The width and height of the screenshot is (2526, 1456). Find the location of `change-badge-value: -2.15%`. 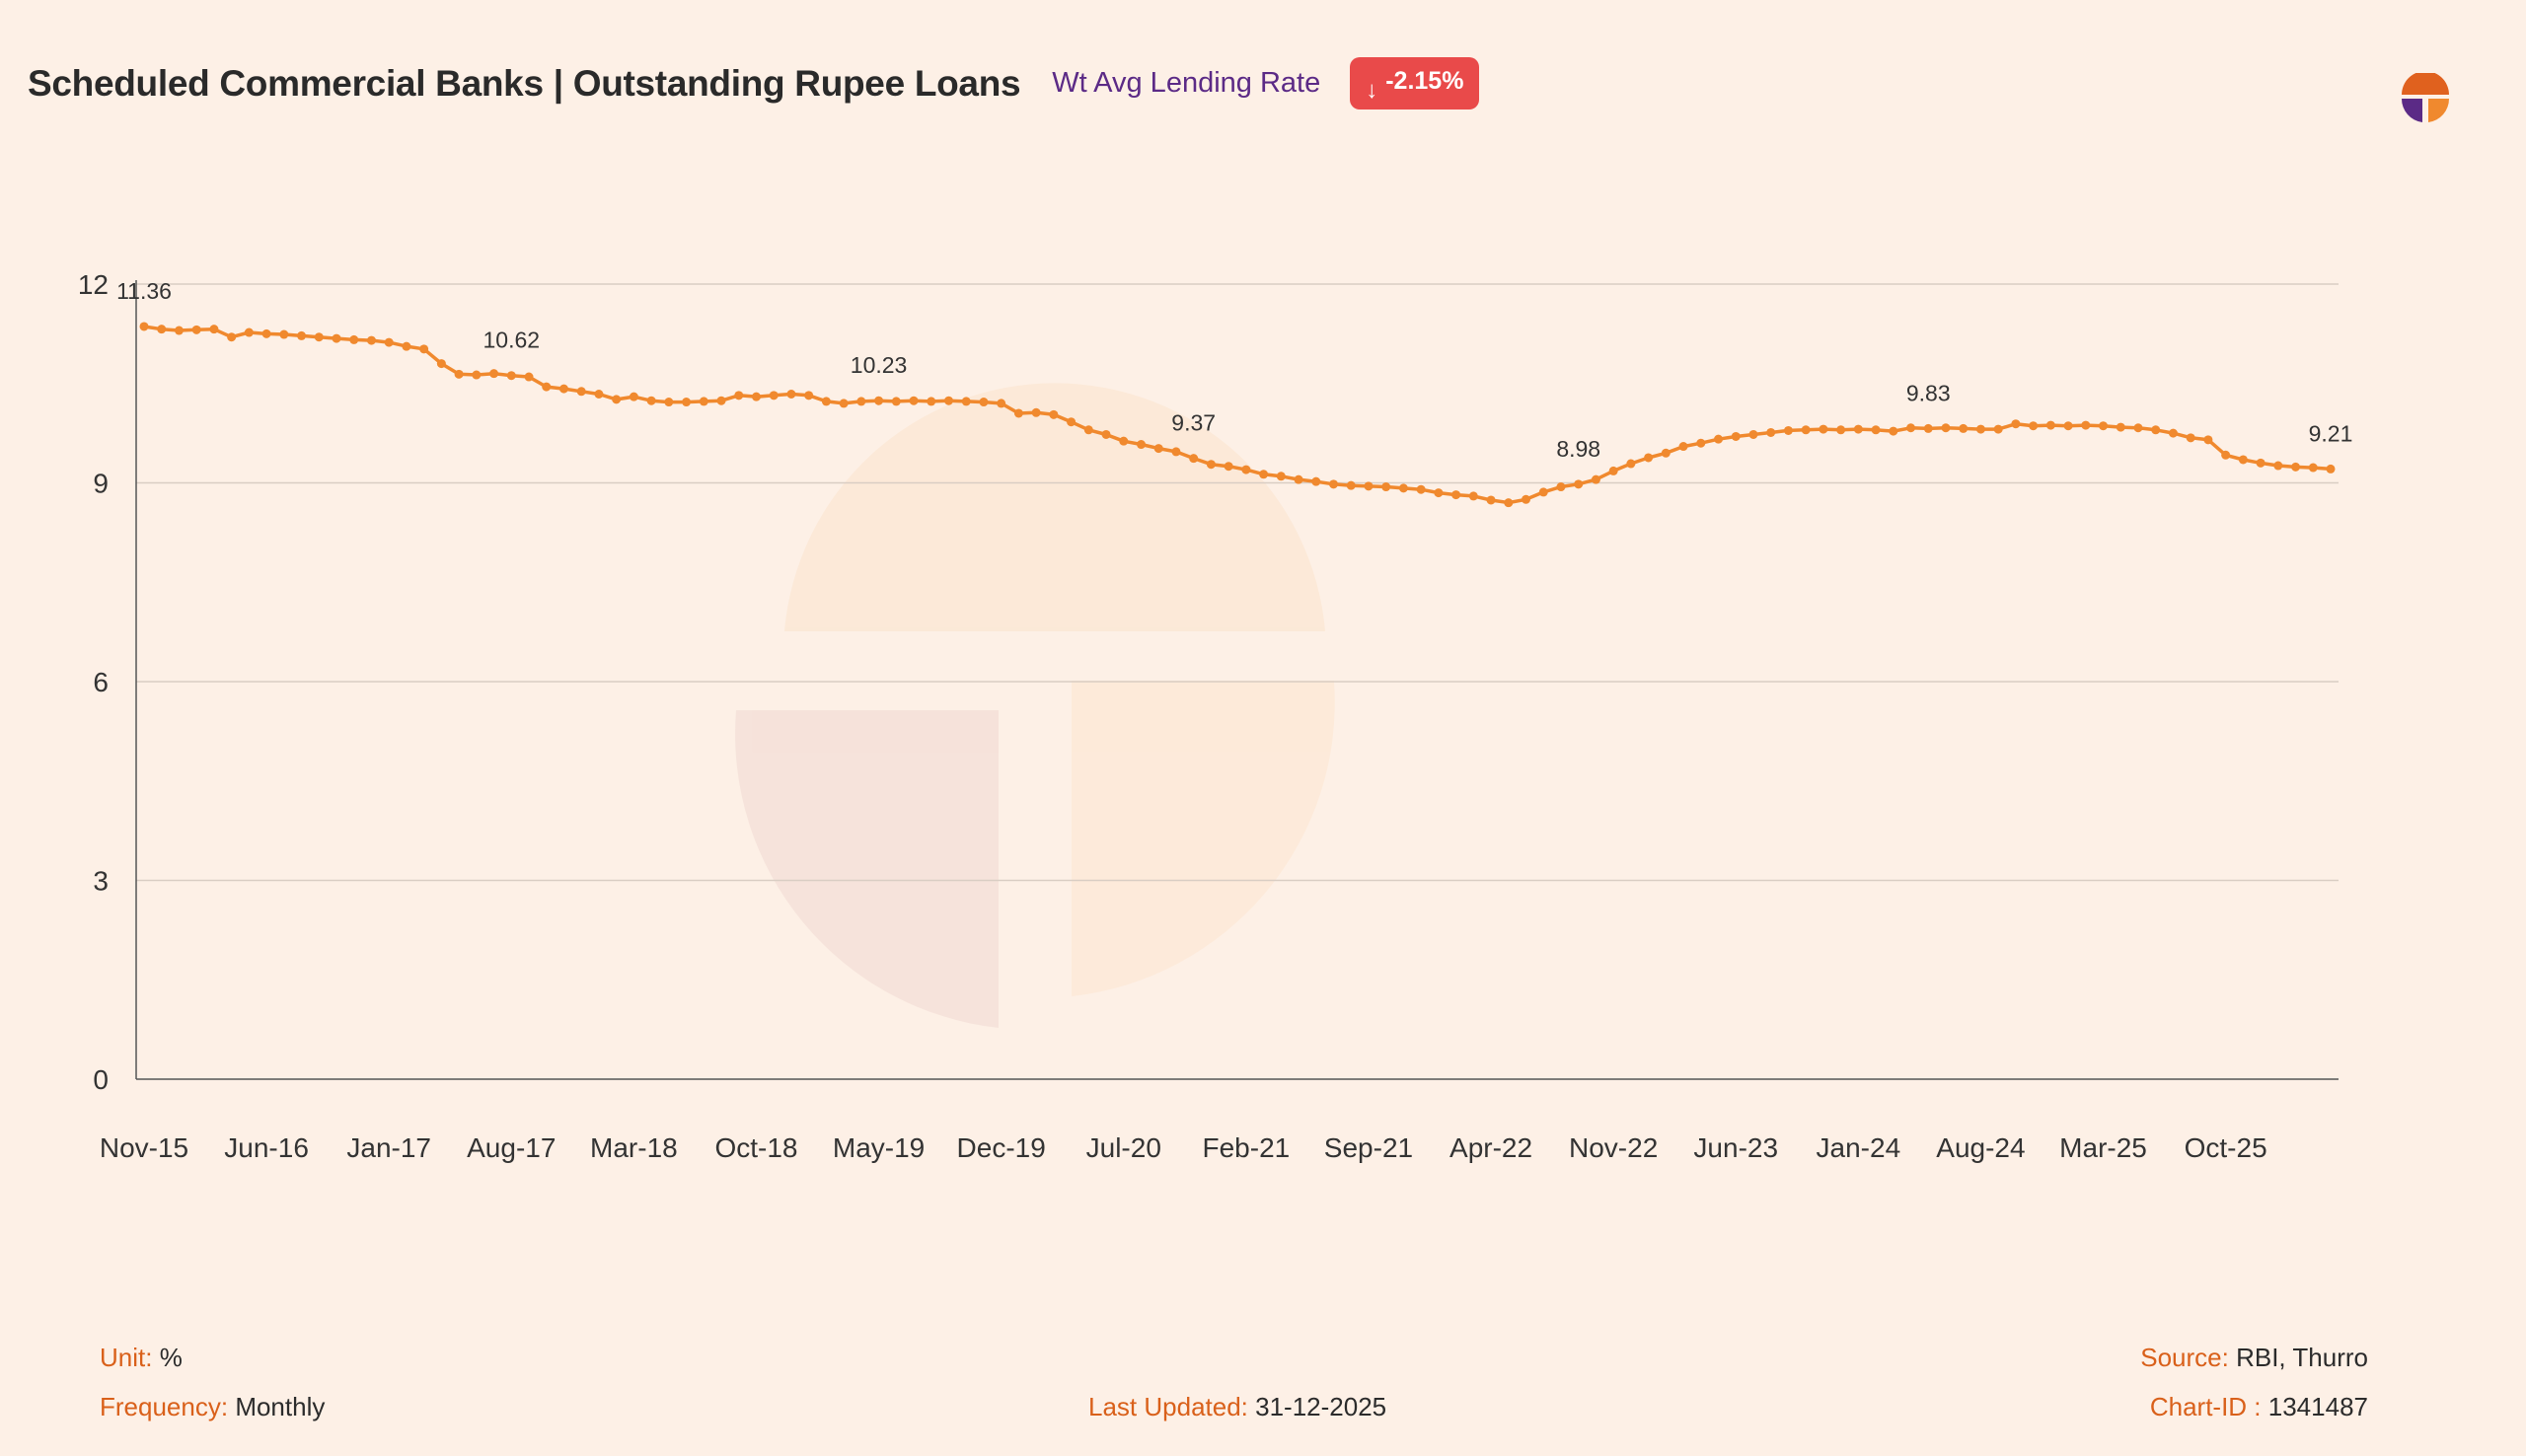

change-badge-value: -2.15% is located at coordinates (1424, 81).